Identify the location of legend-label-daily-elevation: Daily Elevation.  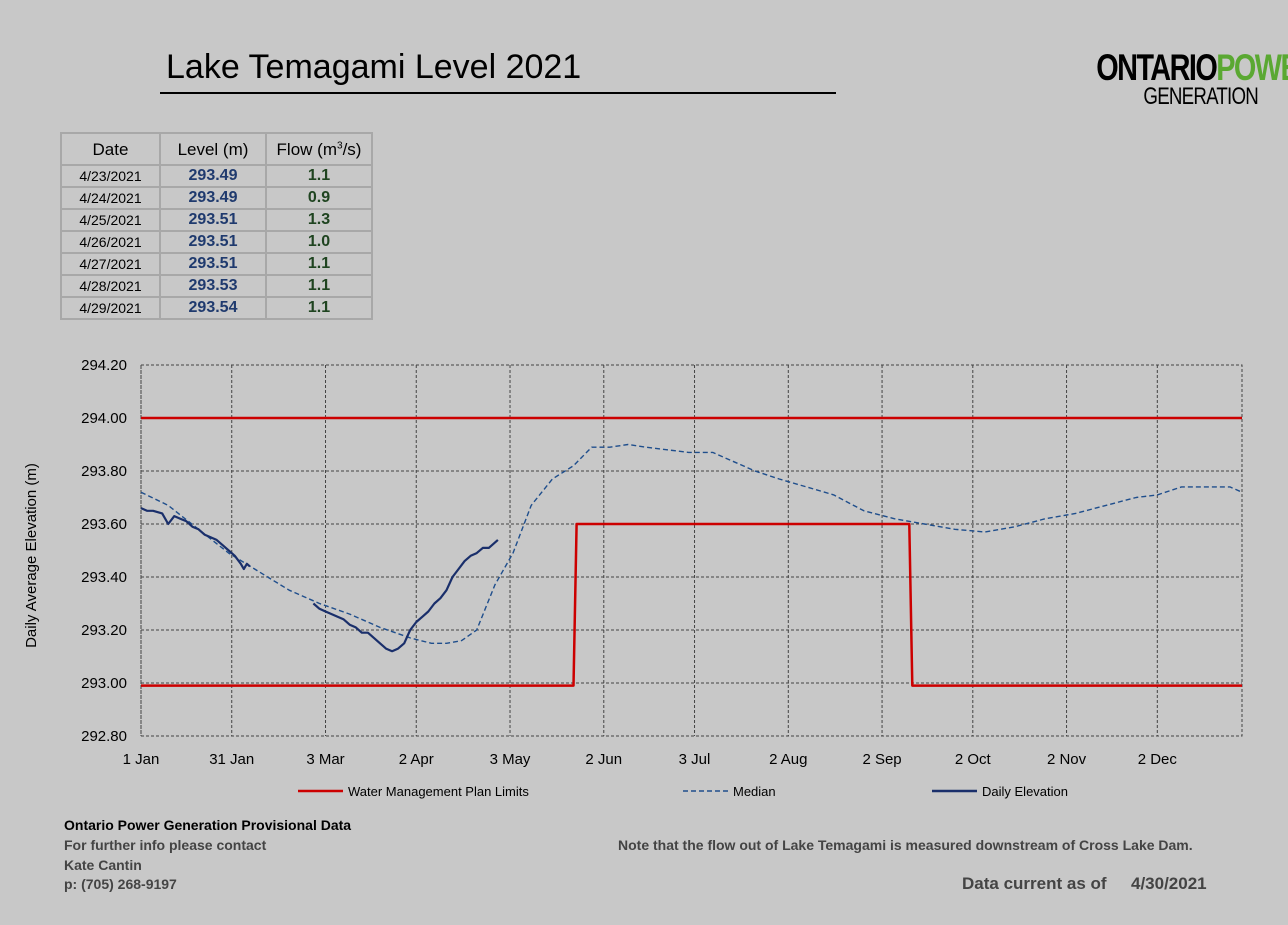
(1025, 791).